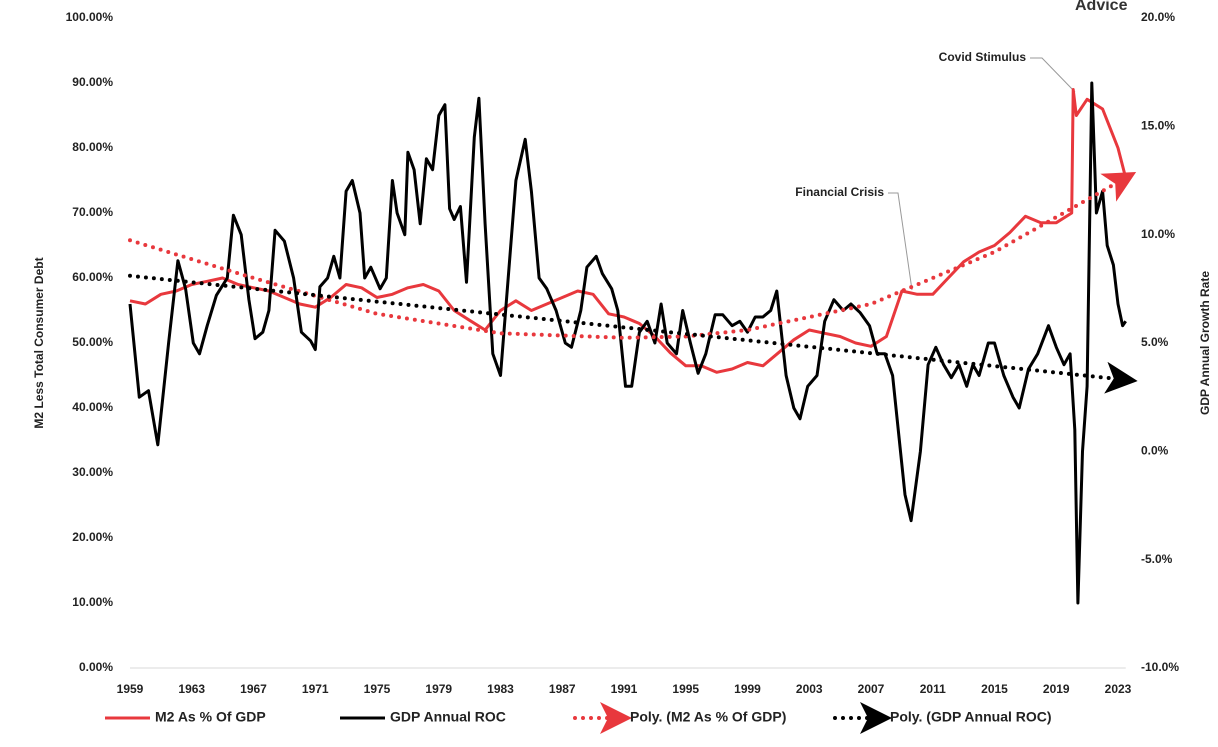  Describe the element at coordinates (92, 342) in the screenshot. I see `y-tick-label: 50.00%` at that location.